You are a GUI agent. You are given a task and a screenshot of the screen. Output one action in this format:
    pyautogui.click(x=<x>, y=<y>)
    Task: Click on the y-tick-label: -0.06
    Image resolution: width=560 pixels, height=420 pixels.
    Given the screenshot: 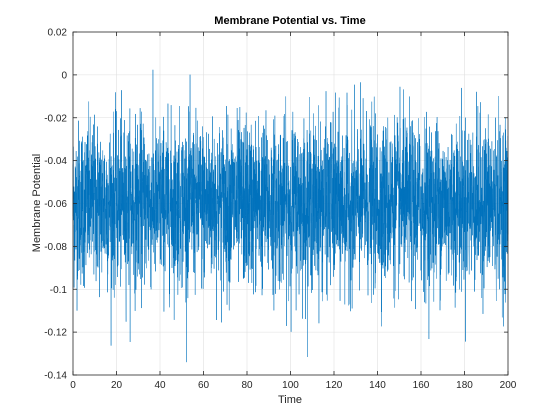 What is the action you would take?
    pyautogui.click(x=55, y=204)
    